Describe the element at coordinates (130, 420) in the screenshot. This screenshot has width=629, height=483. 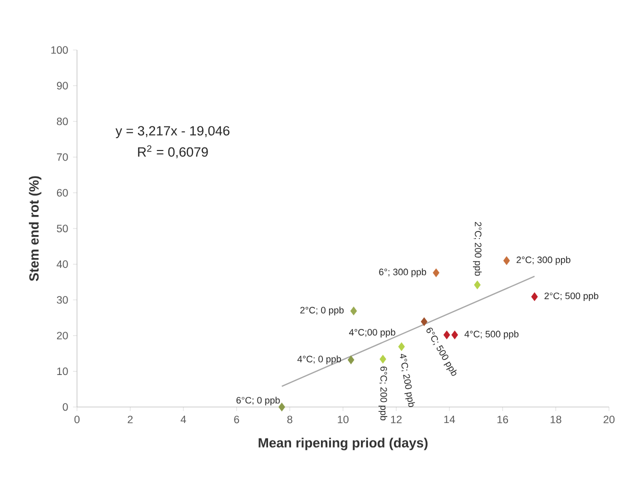
I see `x-tick-label: 2` at that location.